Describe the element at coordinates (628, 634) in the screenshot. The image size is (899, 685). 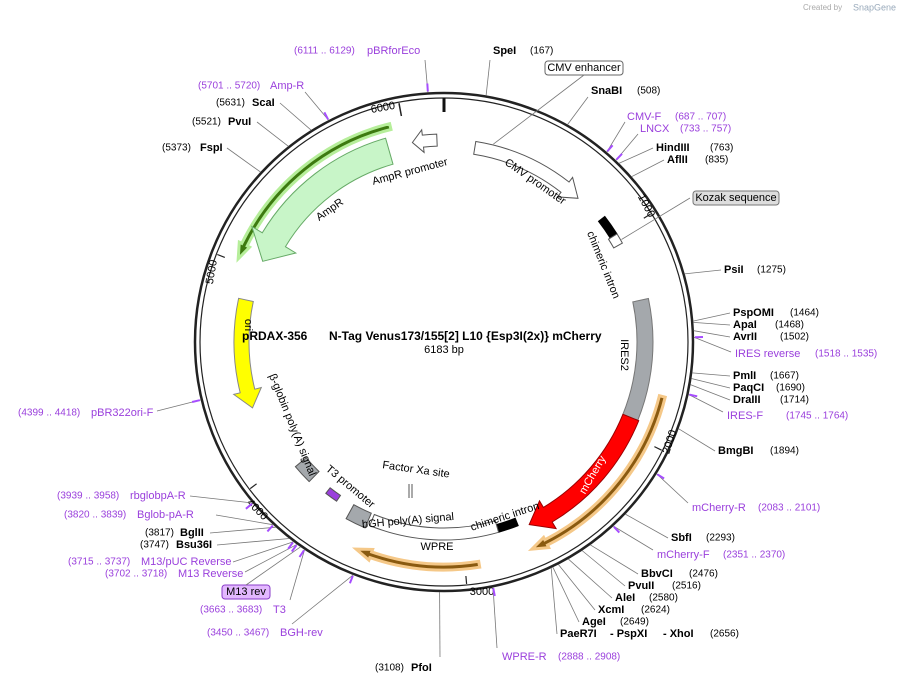
I see `site-name: - PspXI` at that location.